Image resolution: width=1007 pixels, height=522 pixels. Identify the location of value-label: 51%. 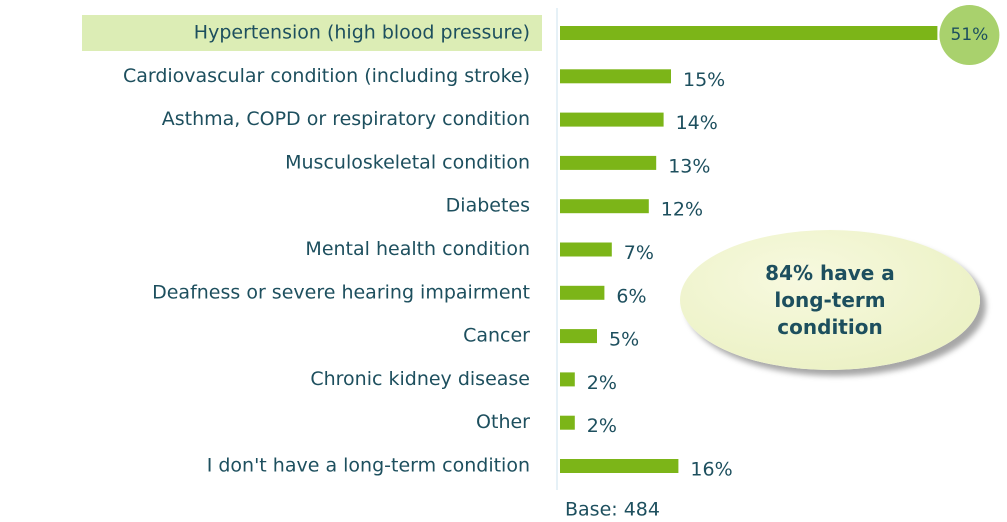
(970, 35).